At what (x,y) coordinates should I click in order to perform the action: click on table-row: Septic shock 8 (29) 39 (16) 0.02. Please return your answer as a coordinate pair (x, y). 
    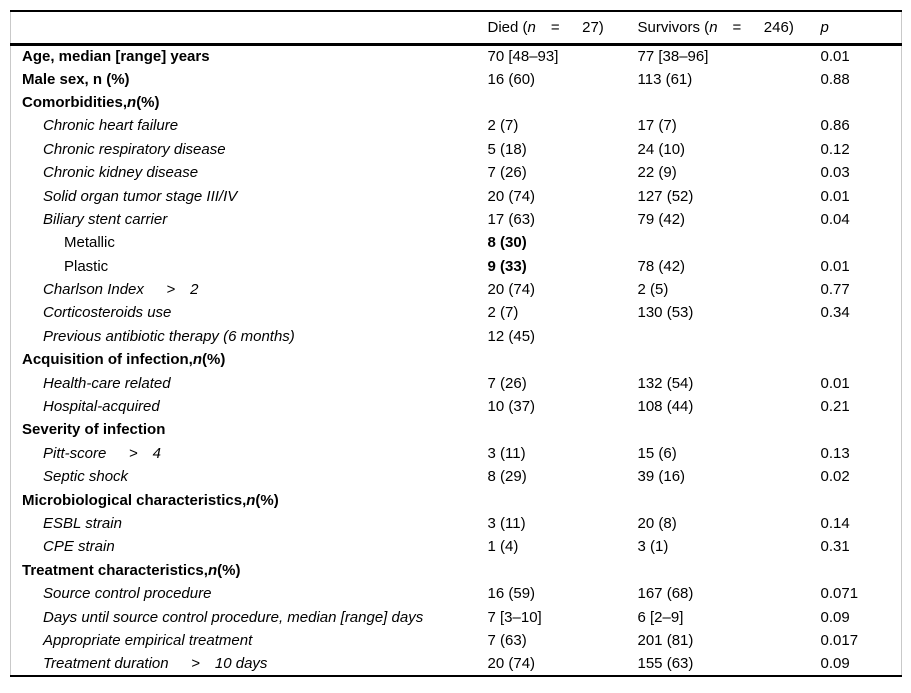
    Looking at the image, I should click on (456, 476).